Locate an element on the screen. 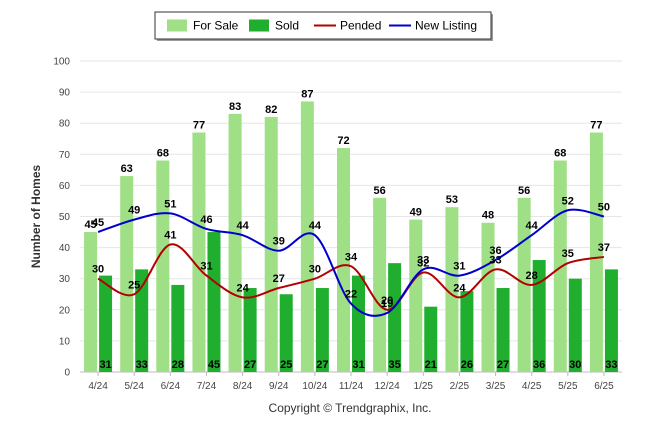 Image resolution: width=646 pixels, height=434 pixels. new-listing-data-label: 22 is located at coordinates (351, 295).